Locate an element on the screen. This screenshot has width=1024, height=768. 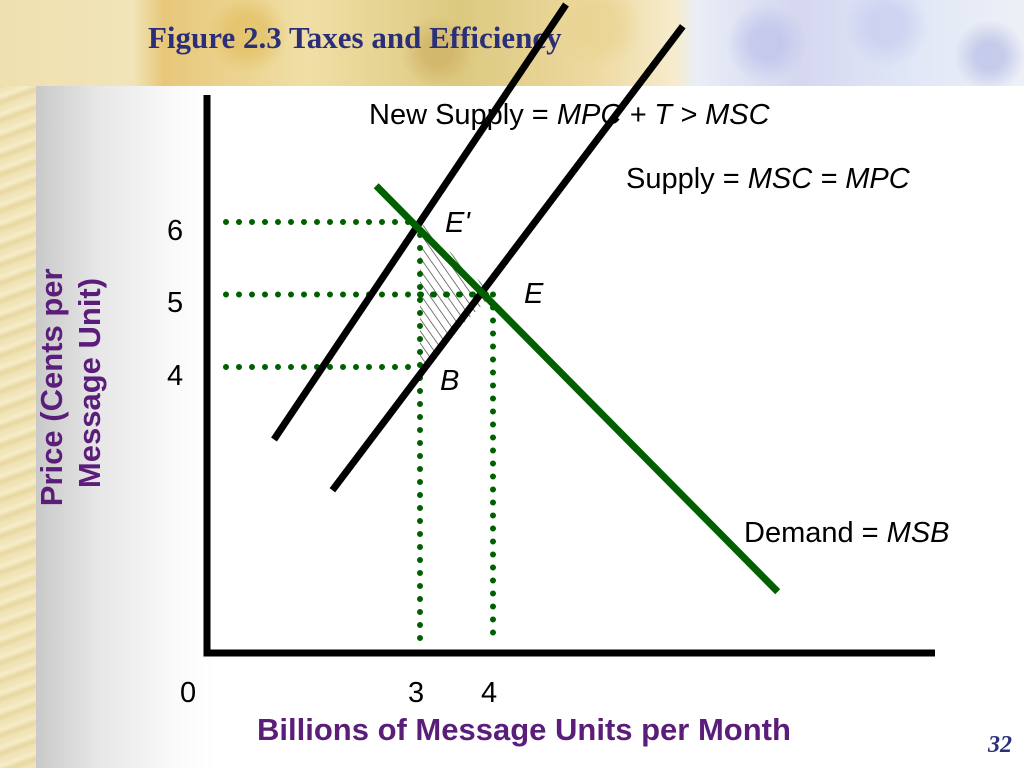
y-axis-title-line1: Price (Cents per is located at coordinates (51, 387).